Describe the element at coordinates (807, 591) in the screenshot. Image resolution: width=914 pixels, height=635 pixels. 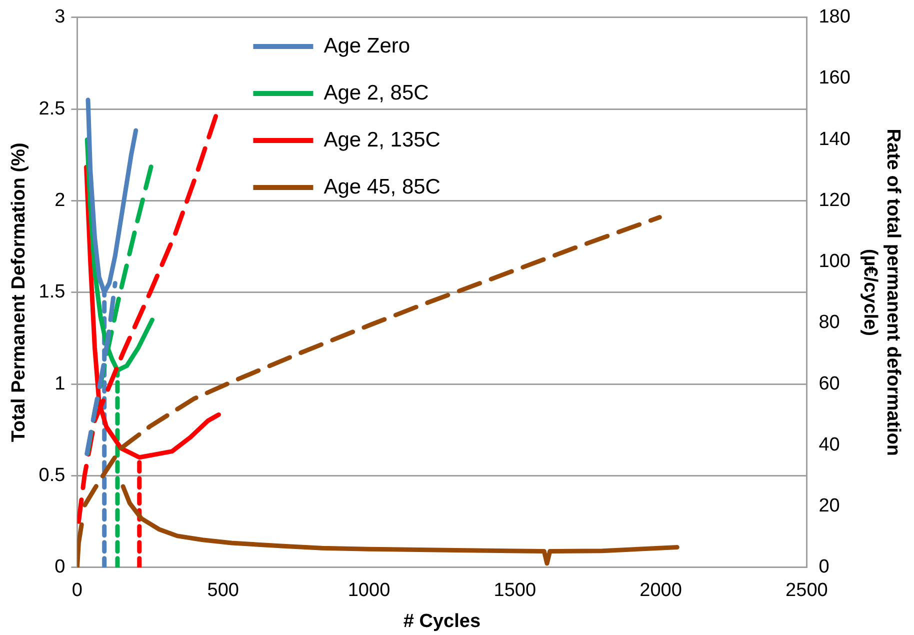
I see `x-tick-label: 2500` at that location.